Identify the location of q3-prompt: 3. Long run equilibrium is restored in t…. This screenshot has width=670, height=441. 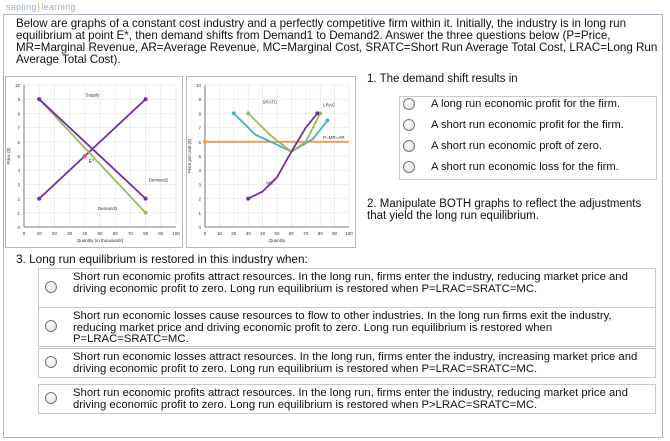
(162, 259).